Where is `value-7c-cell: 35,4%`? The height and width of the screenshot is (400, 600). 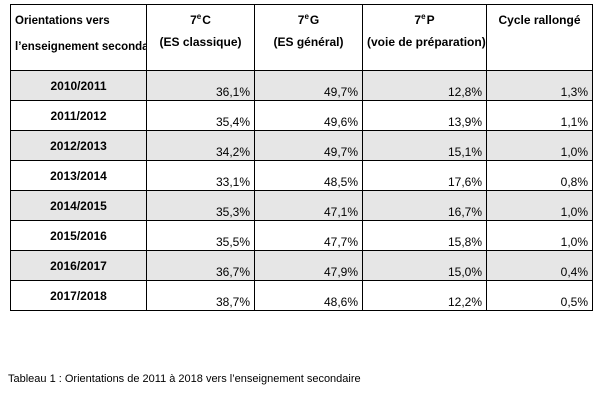 value-7c-cell: 35,4% is located at coordinates (200, 115).